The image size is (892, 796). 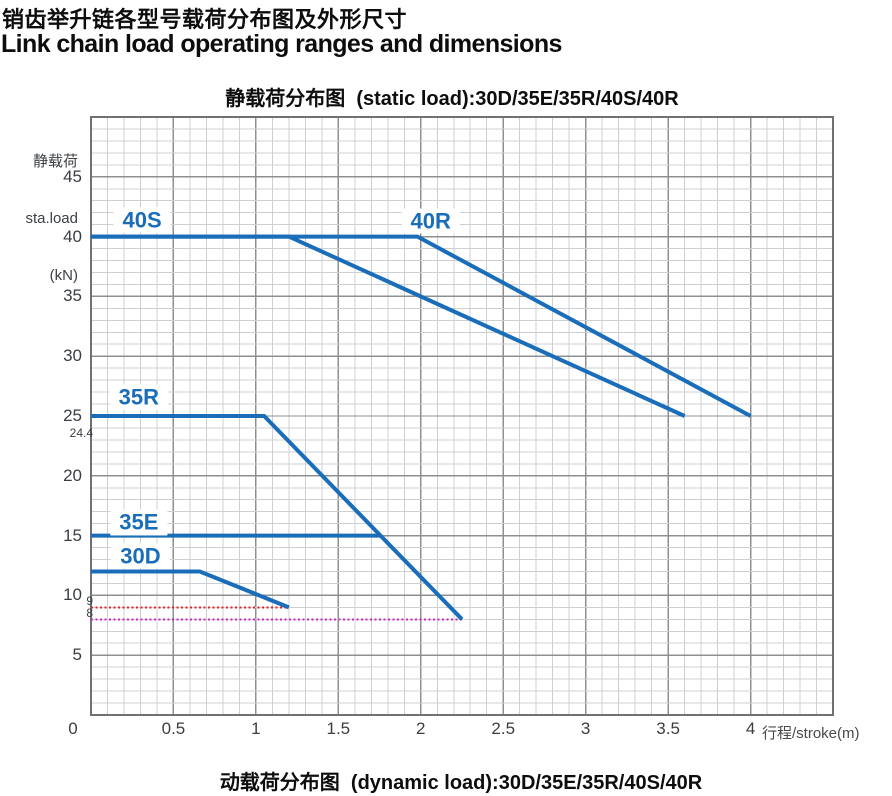 What do you see at coordinates (72, 356) in the screenshot?
I see `y-tick-label-30: 30` at bounding box center [72, 356].